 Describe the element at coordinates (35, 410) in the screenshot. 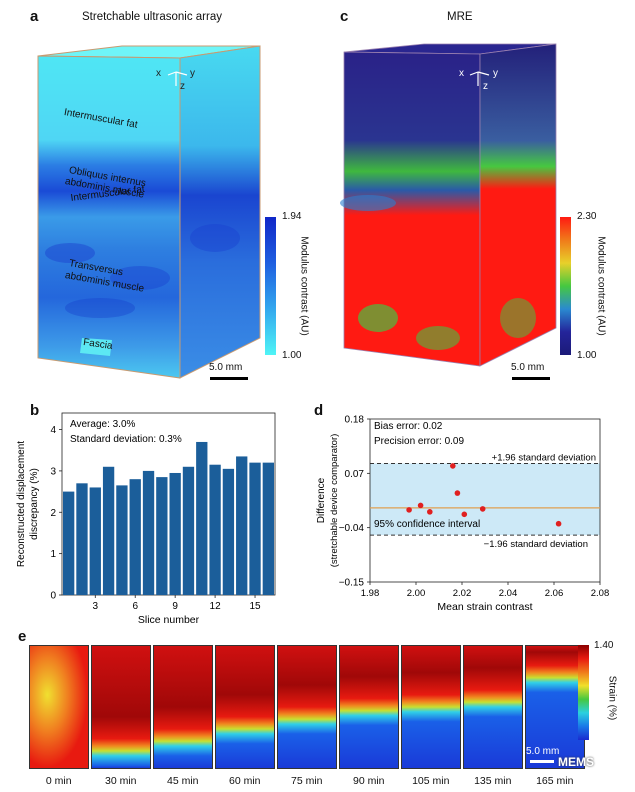

I see `panel-b-letter: b` at that location.